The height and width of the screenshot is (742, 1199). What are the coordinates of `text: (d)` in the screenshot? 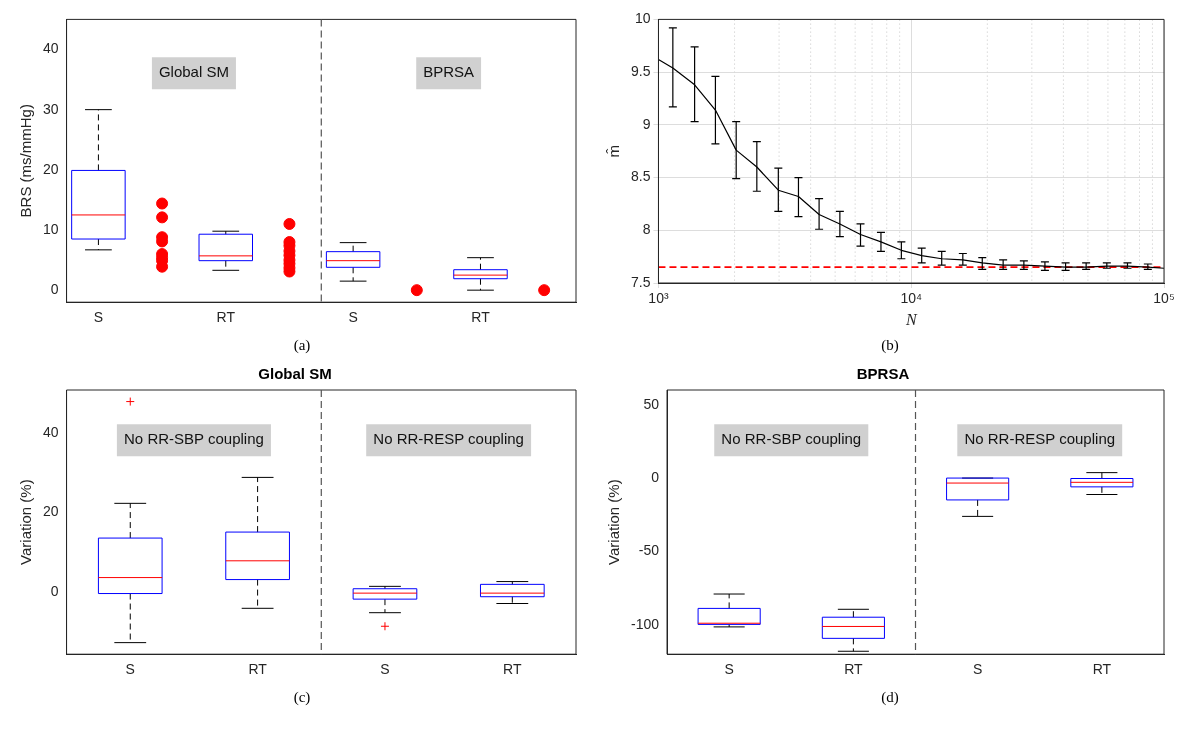 It's located at (890, 697).